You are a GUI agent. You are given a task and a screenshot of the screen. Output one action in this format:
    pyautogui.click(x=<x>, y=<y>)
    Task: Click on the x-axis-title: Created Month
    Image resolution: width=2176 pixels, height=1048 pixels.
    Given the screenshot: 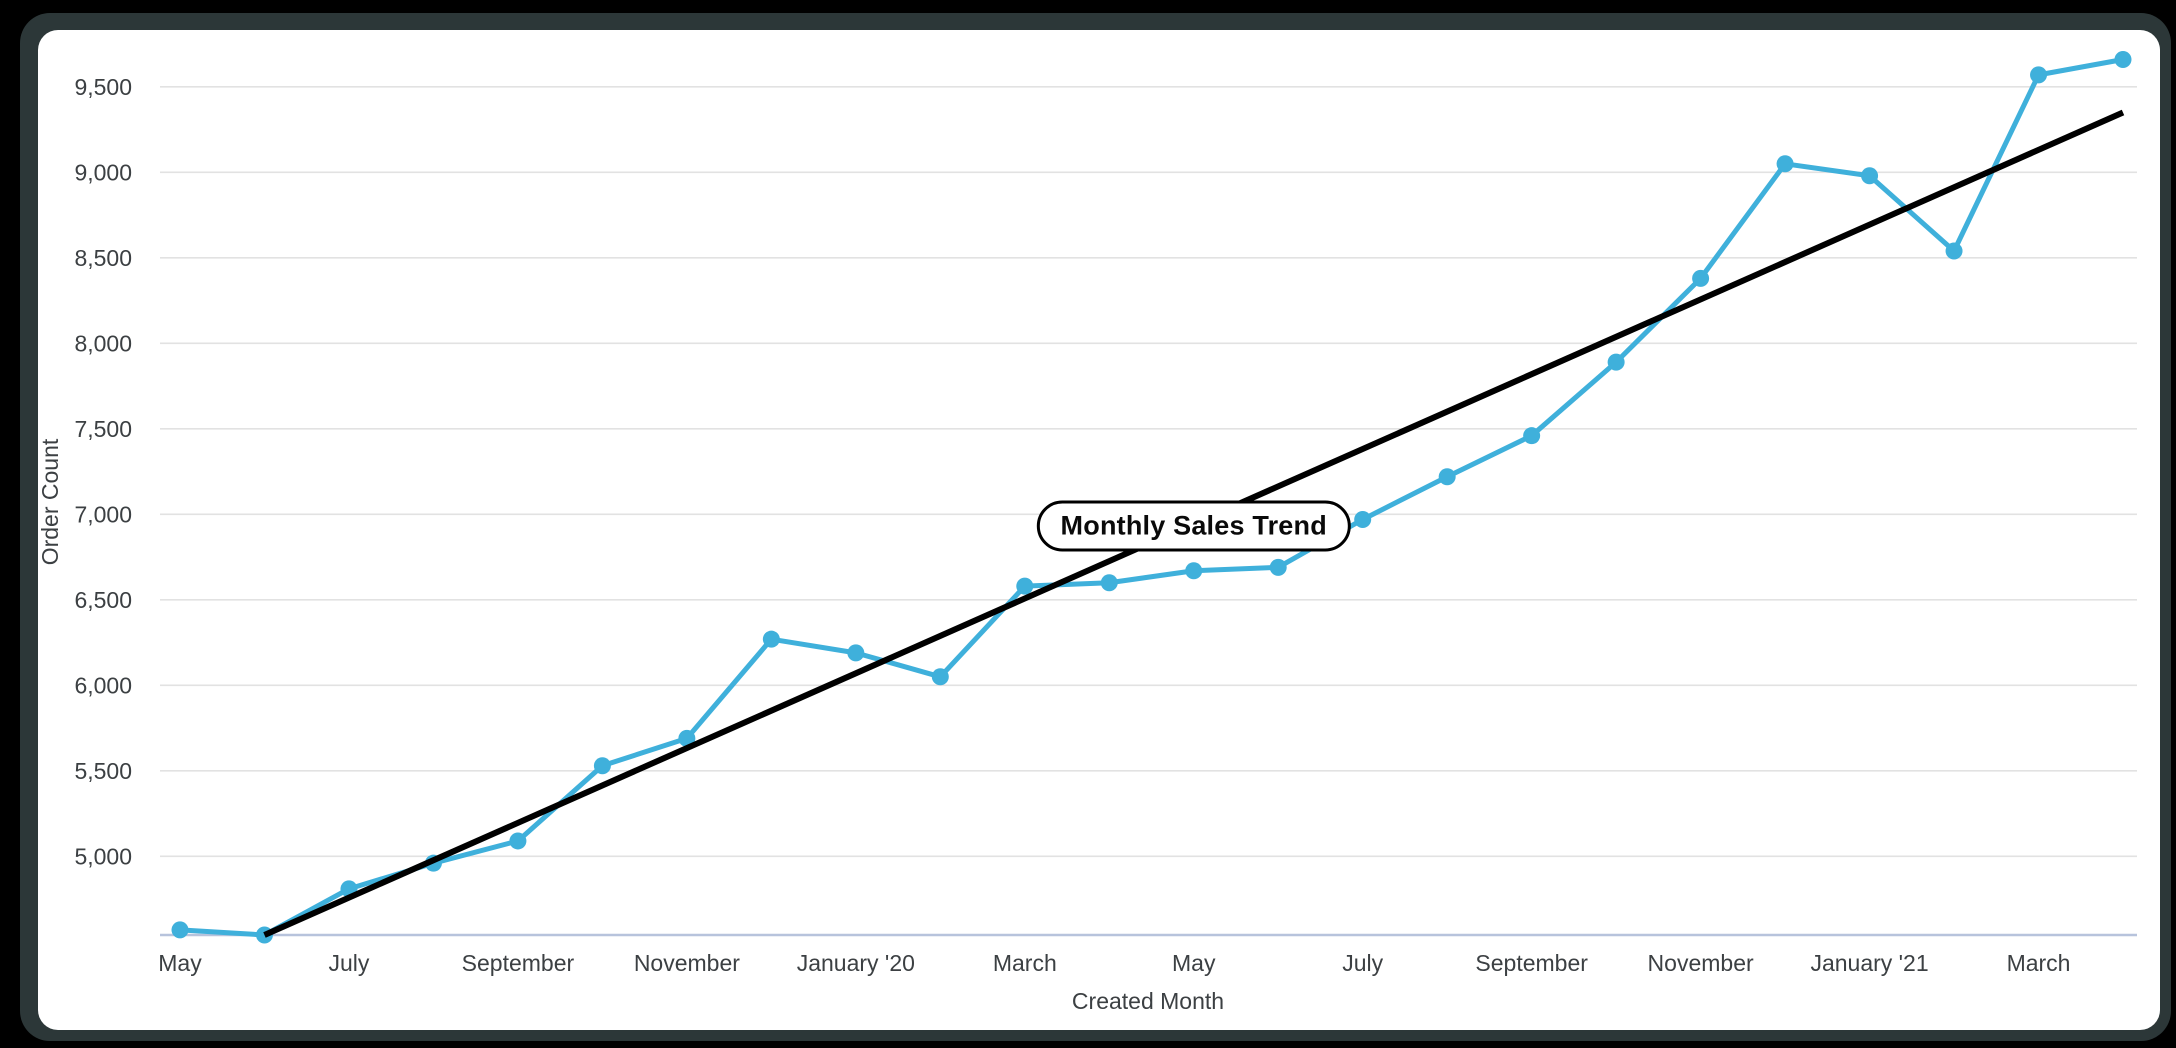 What is the action you would take?
    pyautogui.click(x=1148, y=1001)
    